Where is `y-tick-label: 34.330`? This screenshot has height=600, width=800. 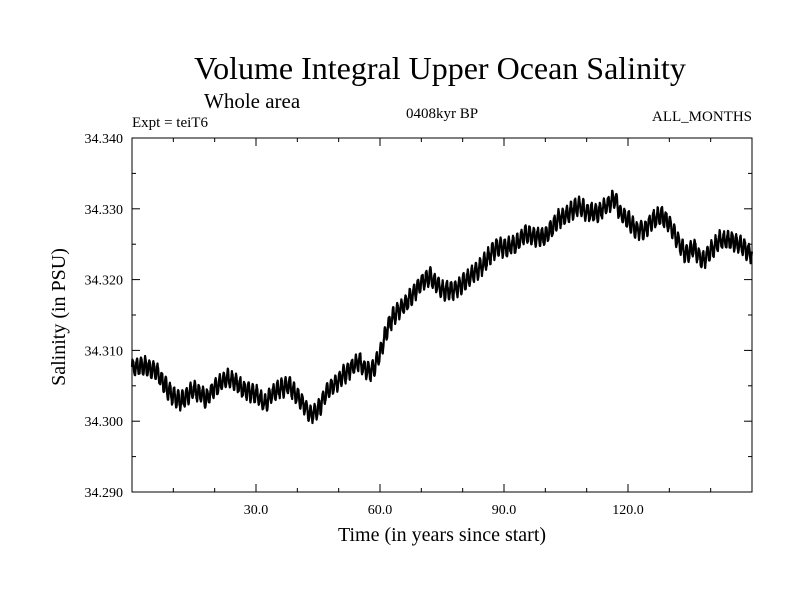 y-tick-label: 34.330 is located at coordinates (104, 210).